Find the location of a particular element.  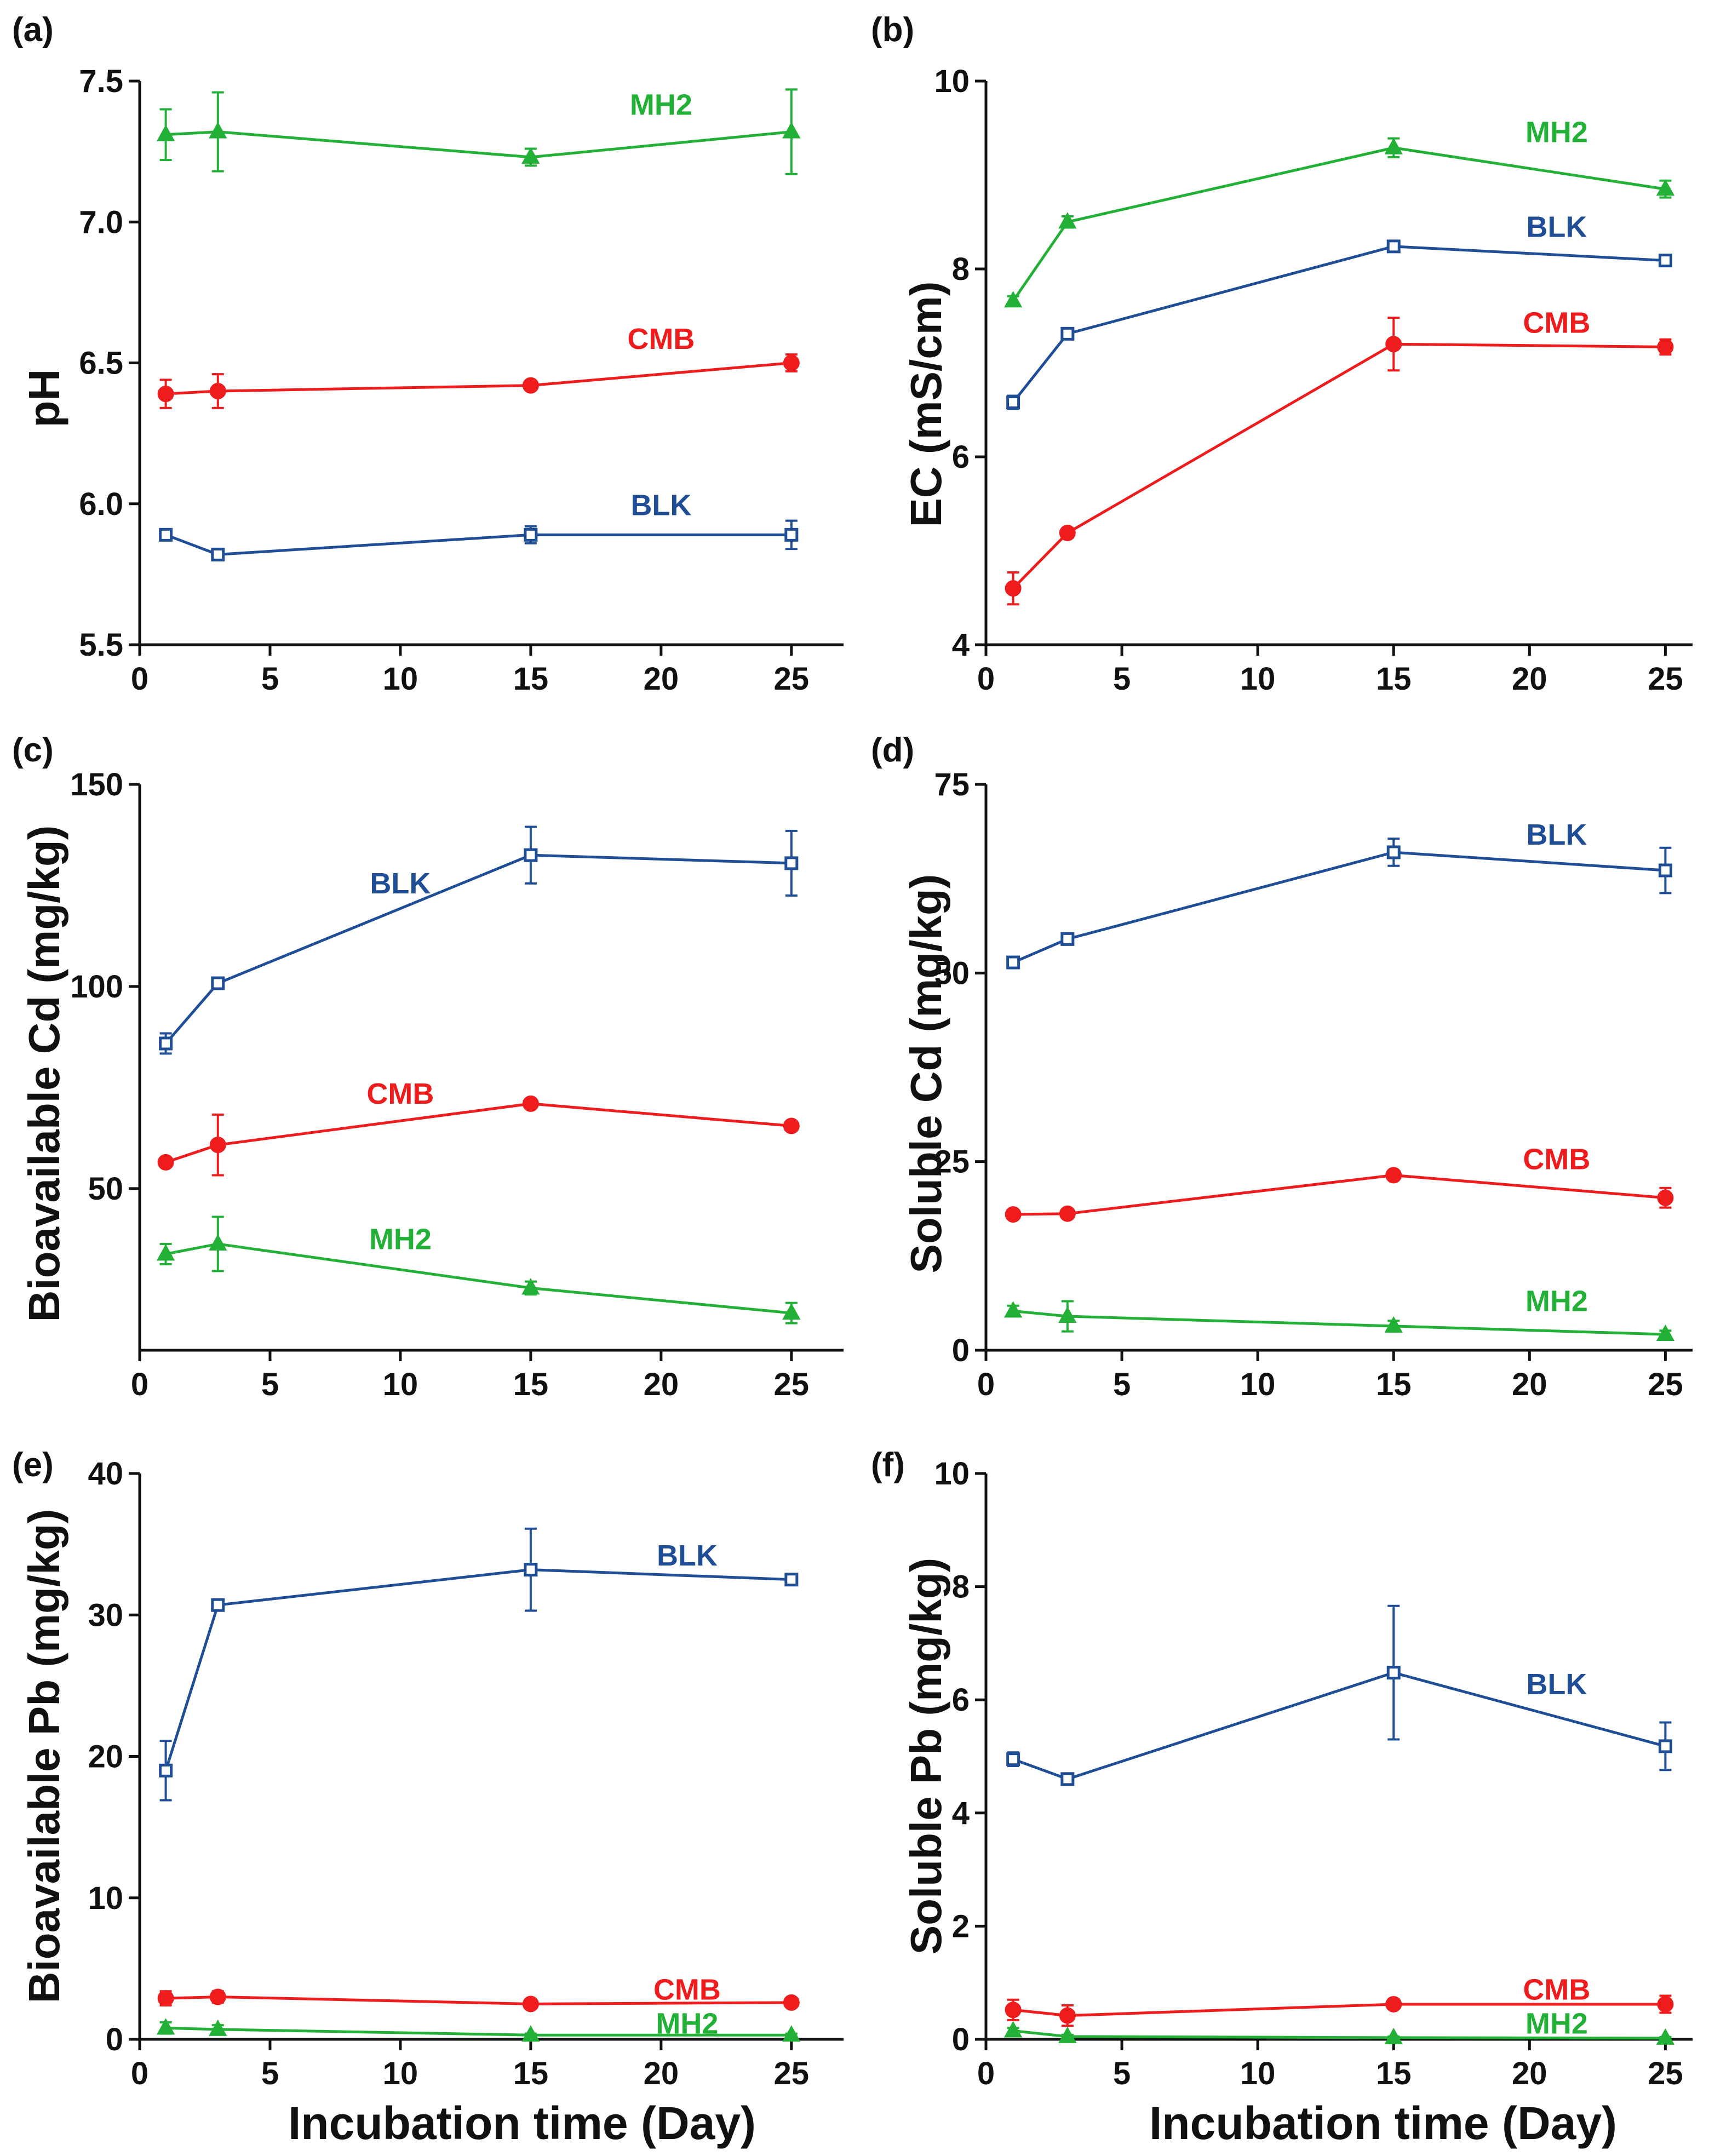

y-tick-label: 7.0 is located at coordinates (101, 222).